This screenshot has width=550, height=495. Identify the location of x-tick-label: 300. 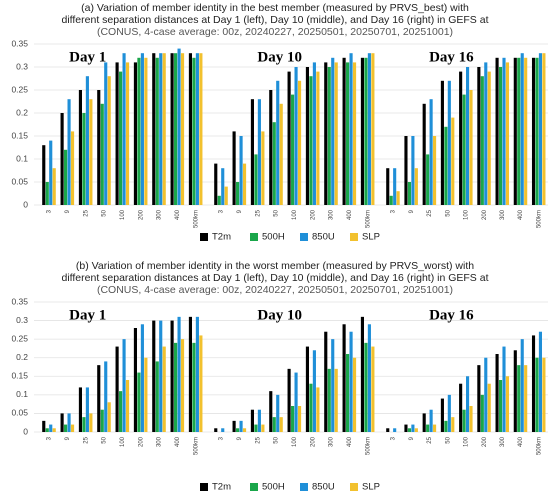
(332, 214).